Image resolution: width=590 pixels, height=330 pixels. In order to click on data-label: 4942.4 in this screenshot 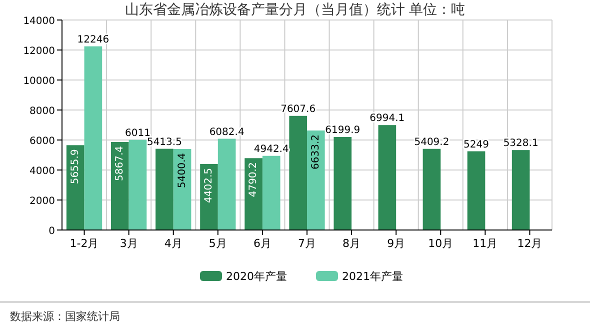, I will do `click(271, 149)`.